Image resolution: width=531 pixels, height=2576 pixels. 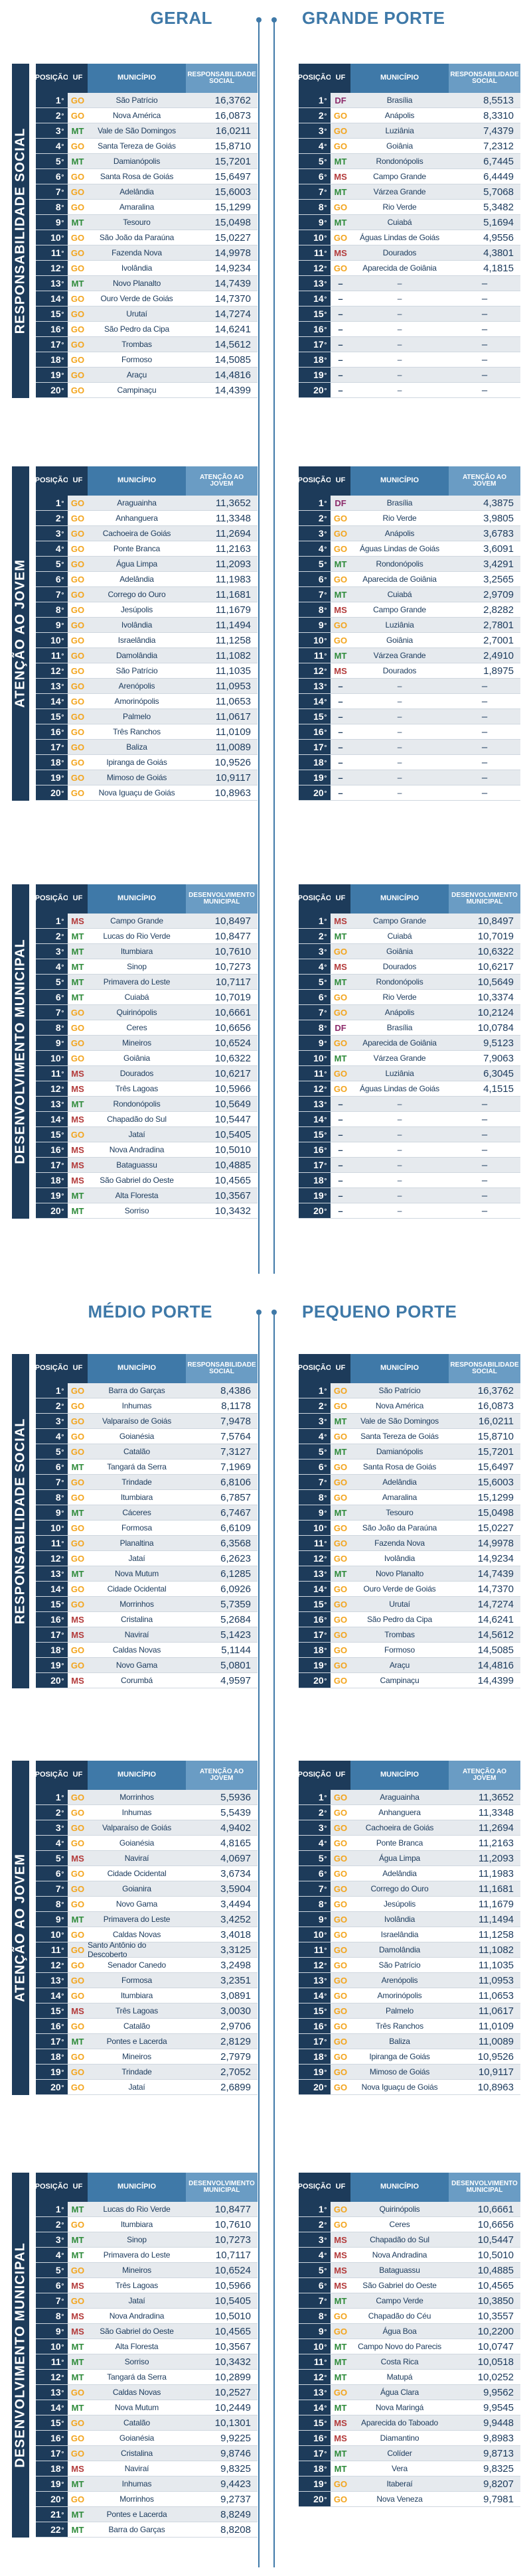 I want to click on table-row: 10 º GO São João da Paraúna 15,0227, so click(x=147, y=238).